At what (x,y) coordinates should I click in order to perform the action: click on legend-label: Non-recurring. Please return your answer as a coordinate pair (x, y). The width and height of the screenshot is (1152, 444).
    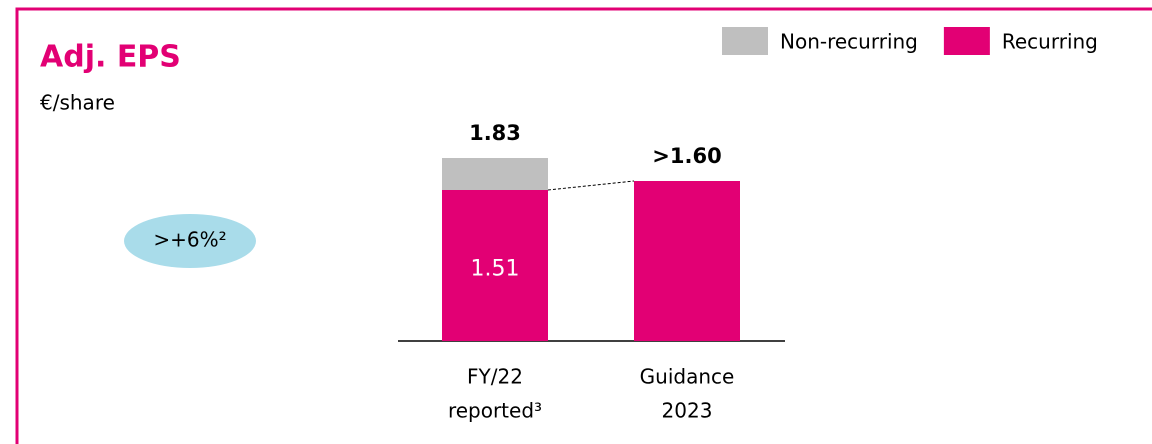
    Looking at the image, I should click on (849, 42).